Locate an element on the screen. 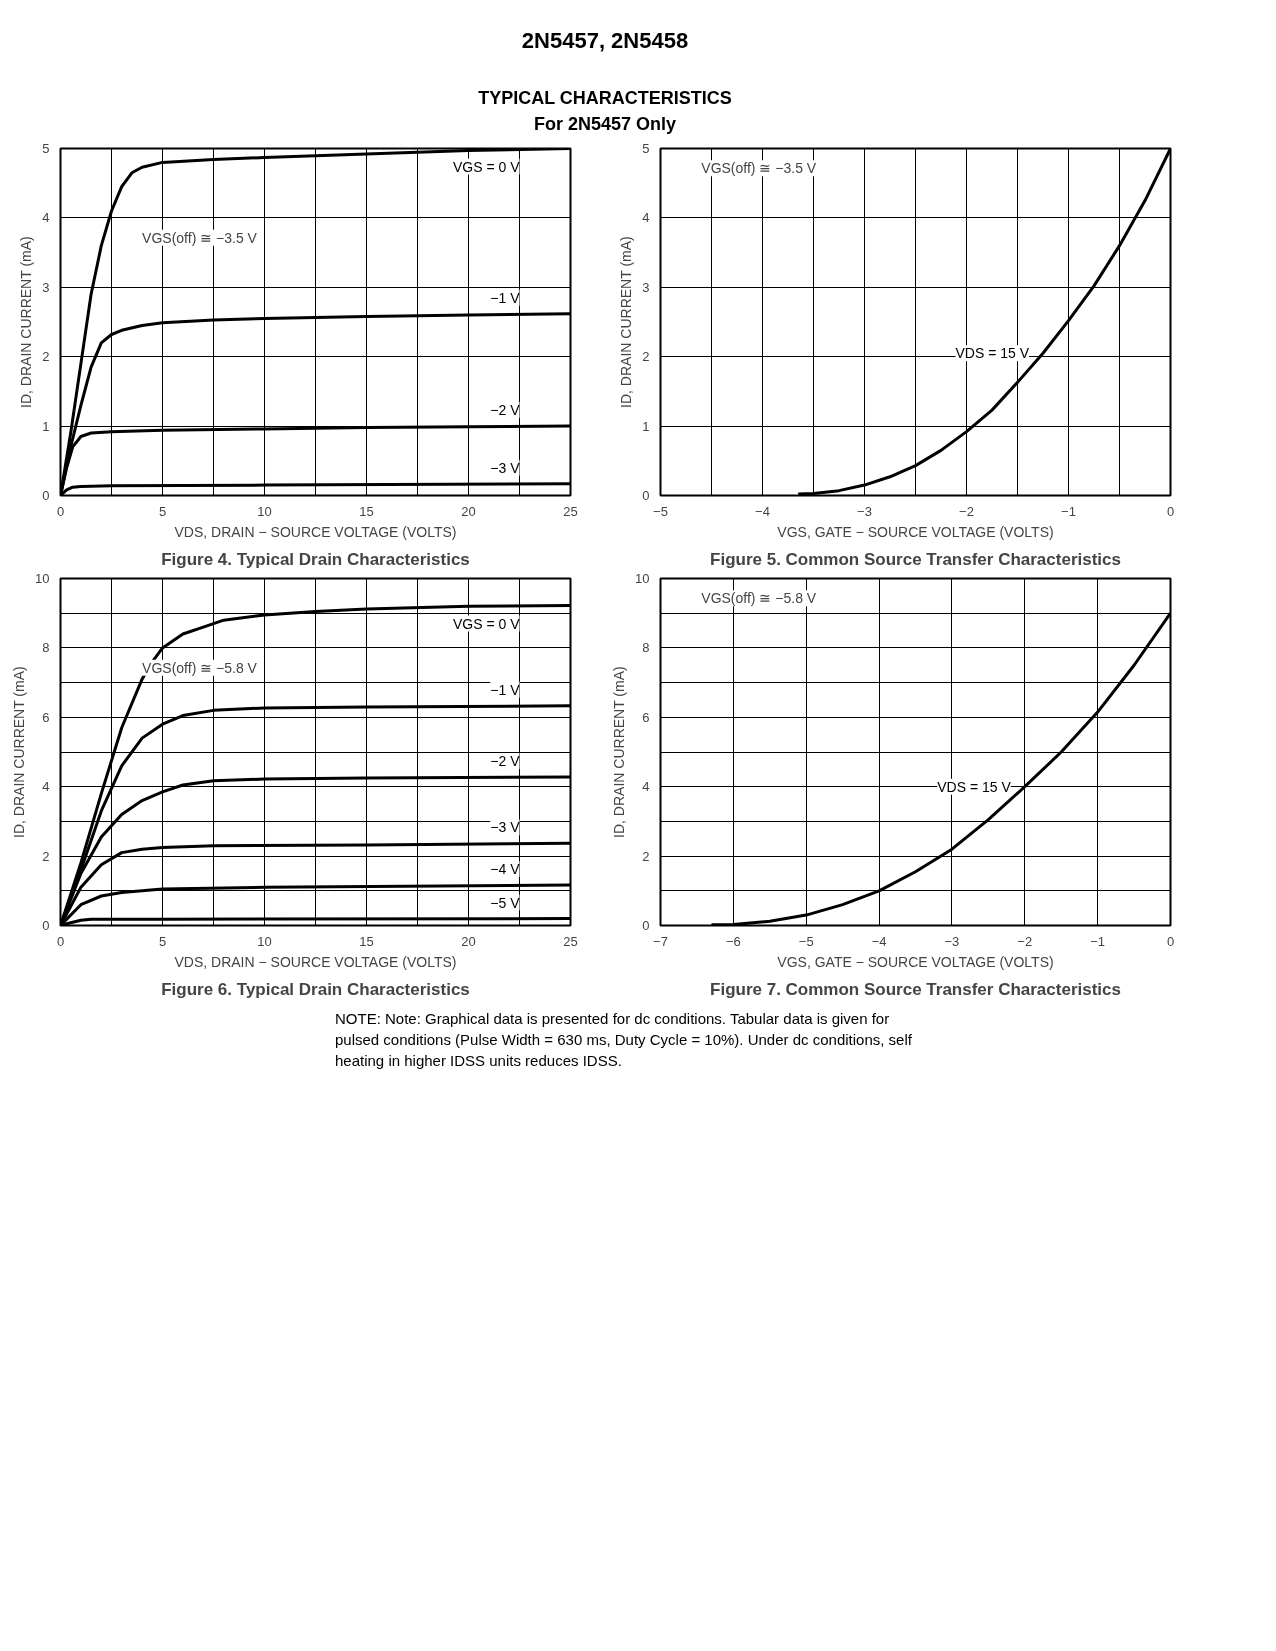 This screenshot has width=1276, height=1651. x-tick-label: −6 is located at coordinates (733, 941).